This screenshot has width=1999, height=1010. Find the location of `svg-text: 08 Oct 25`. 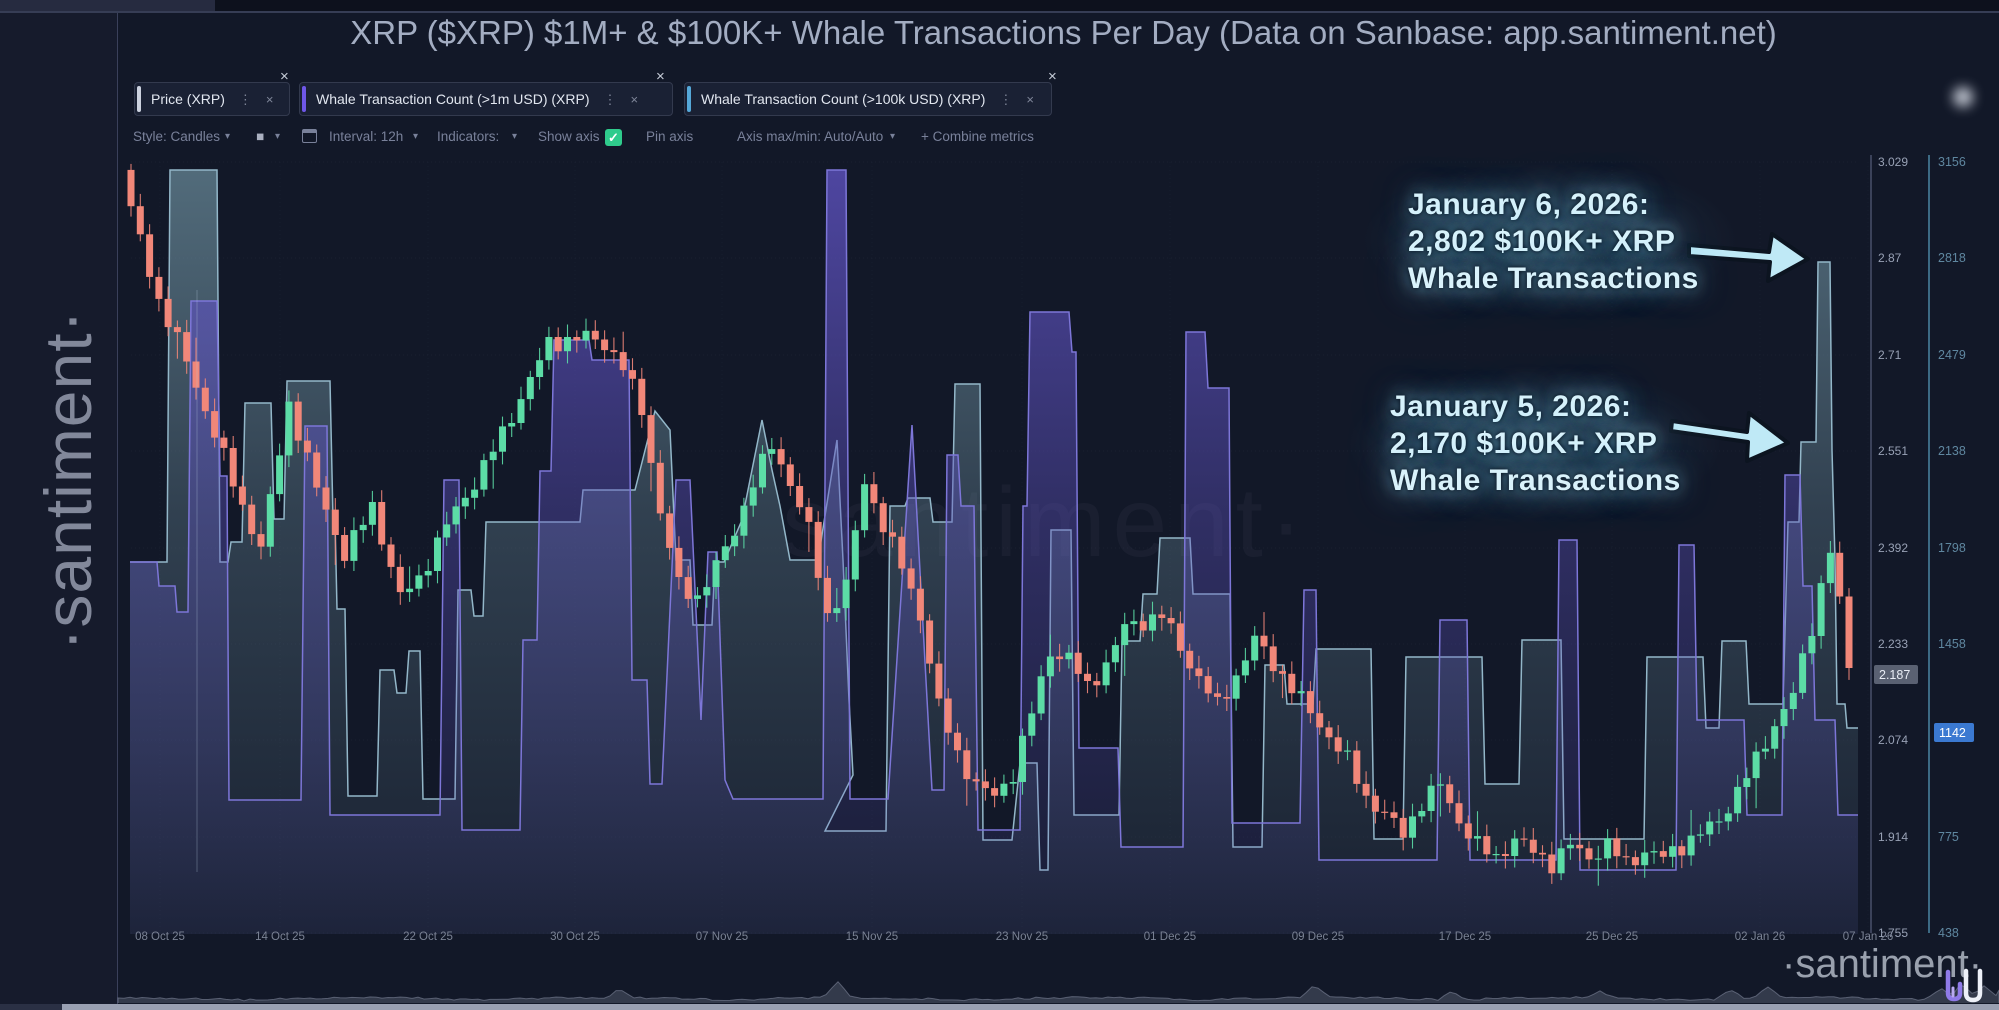

svg-text: 08 Oct 25 is located at coordinates (160, 937).